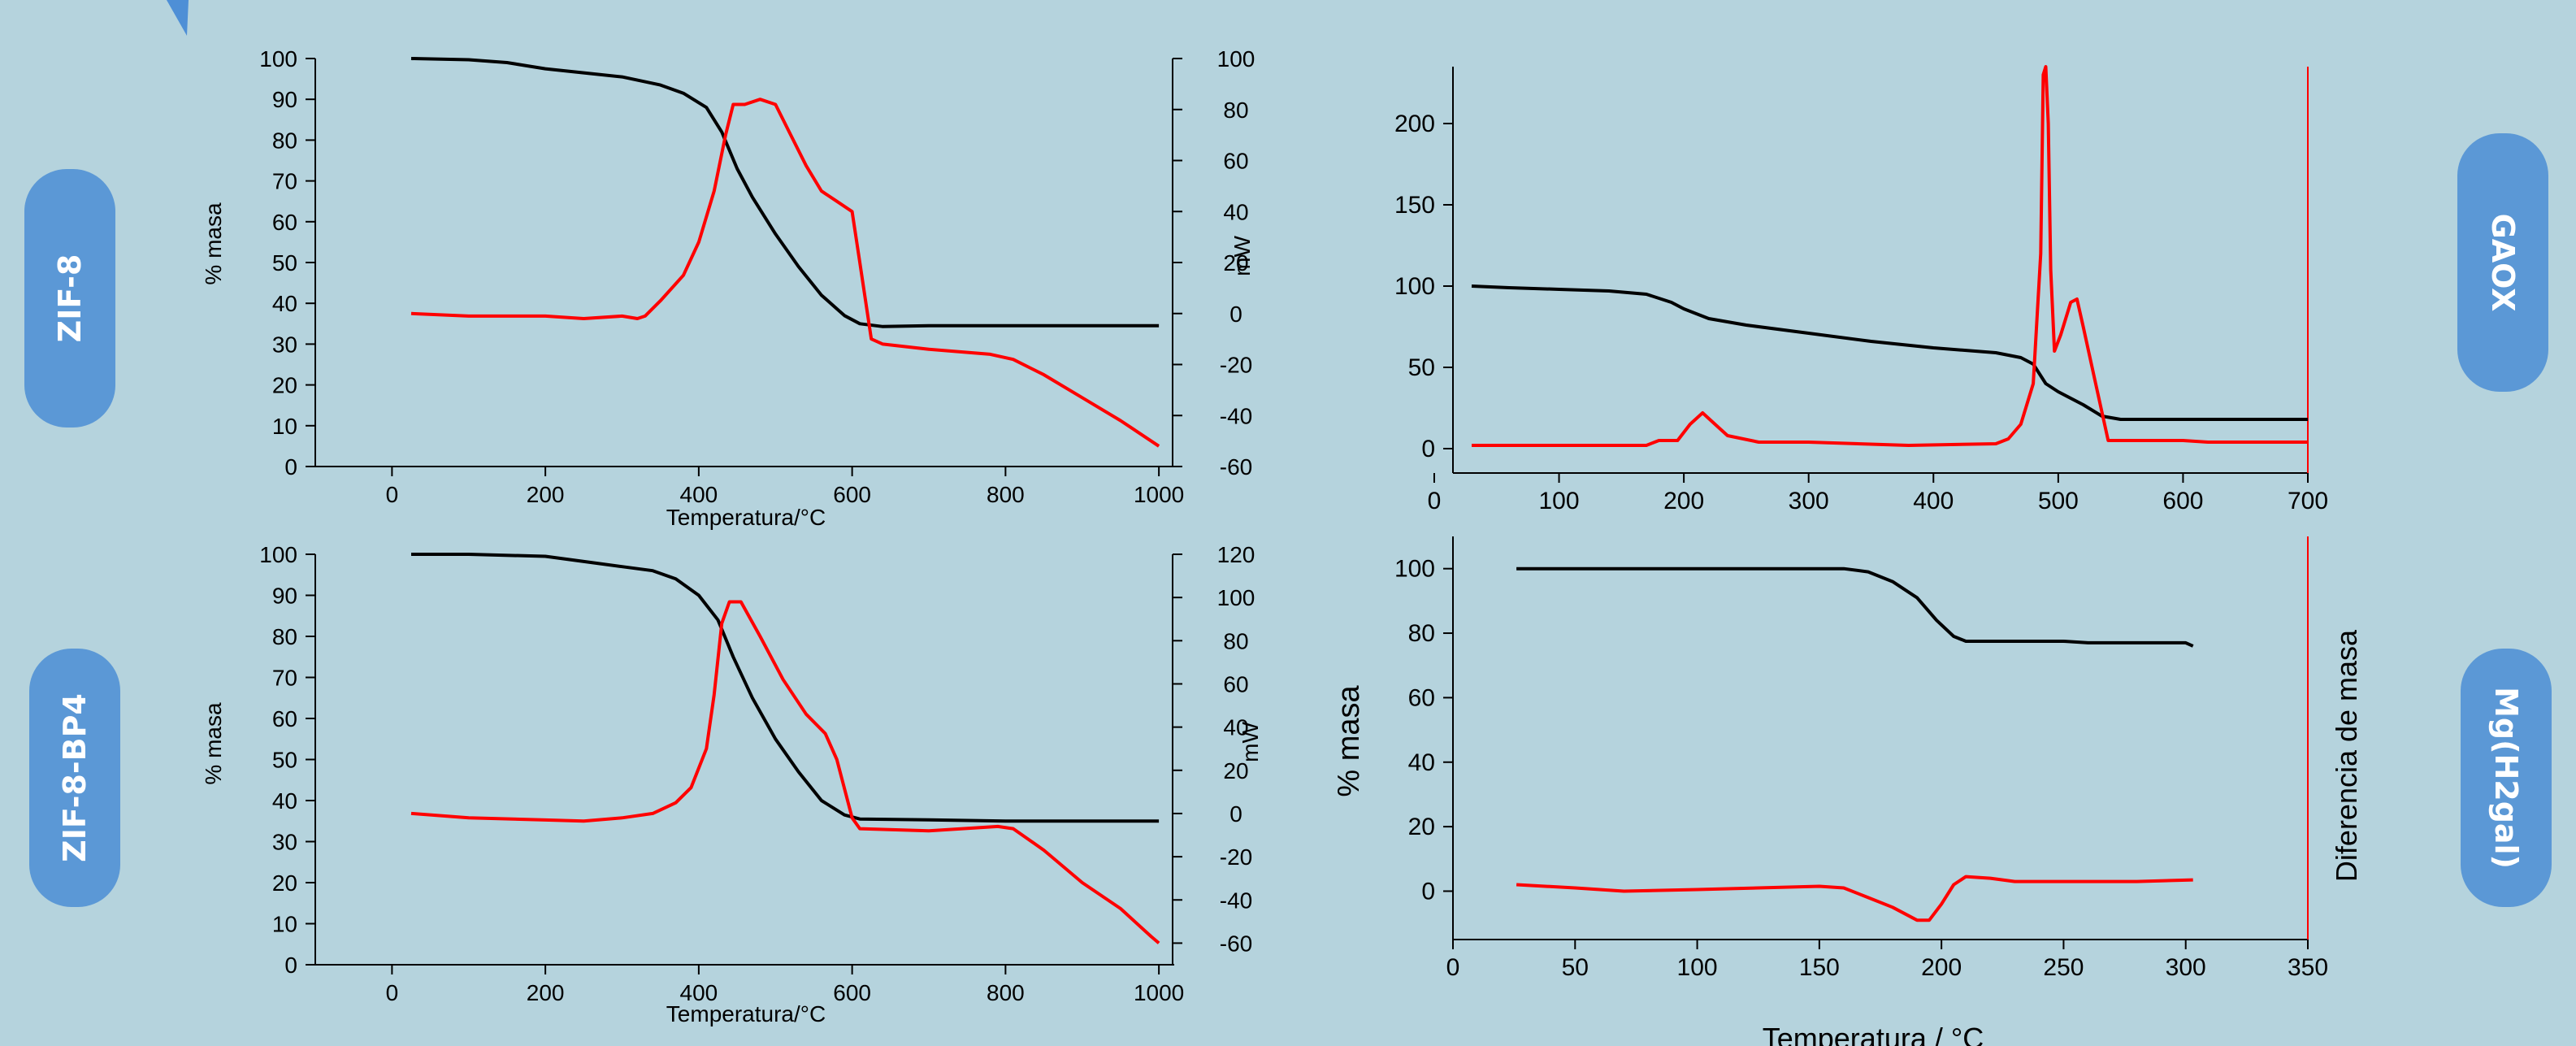 The width and height of the screenshot is (2576, 1046). I want to click on x-tick-label: 100, so click(1559, 501).